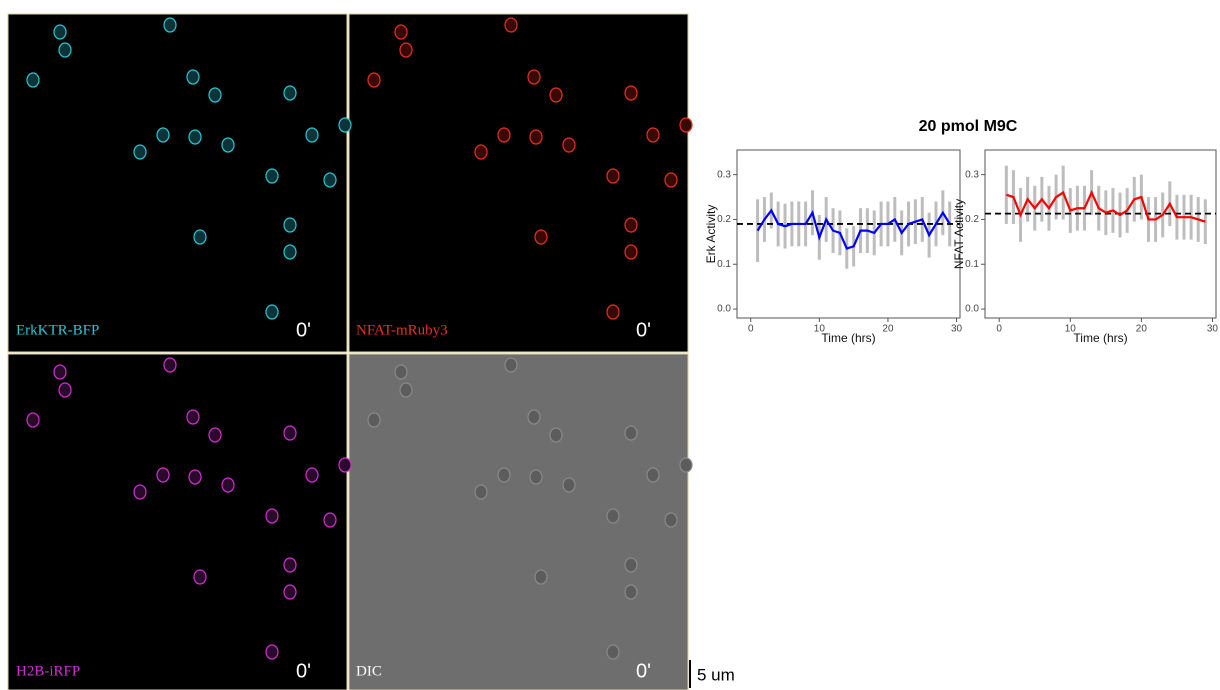  I want to click on y-tick-label: 0.2, so click(724, 219).